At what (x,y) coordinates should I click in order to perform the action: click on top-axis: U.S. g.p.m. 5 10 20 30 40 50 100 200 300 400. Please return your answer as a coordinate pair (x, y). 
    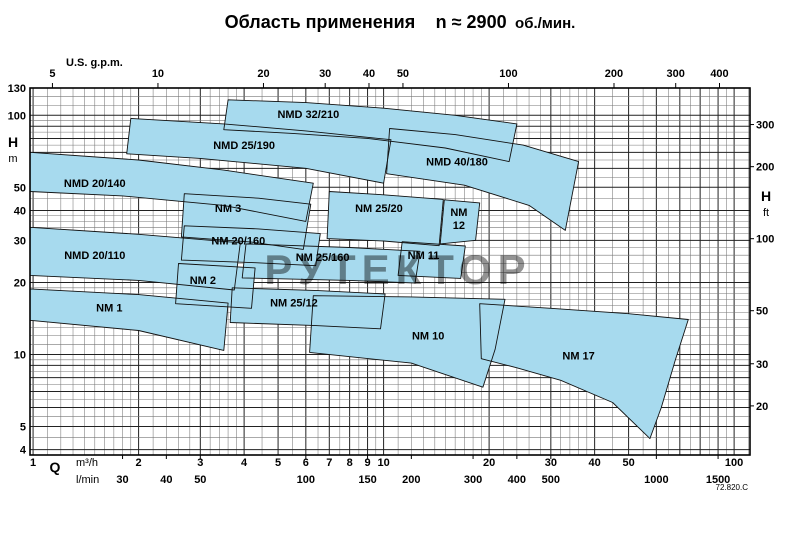
    Looking at the image, I should click on (389, 72).